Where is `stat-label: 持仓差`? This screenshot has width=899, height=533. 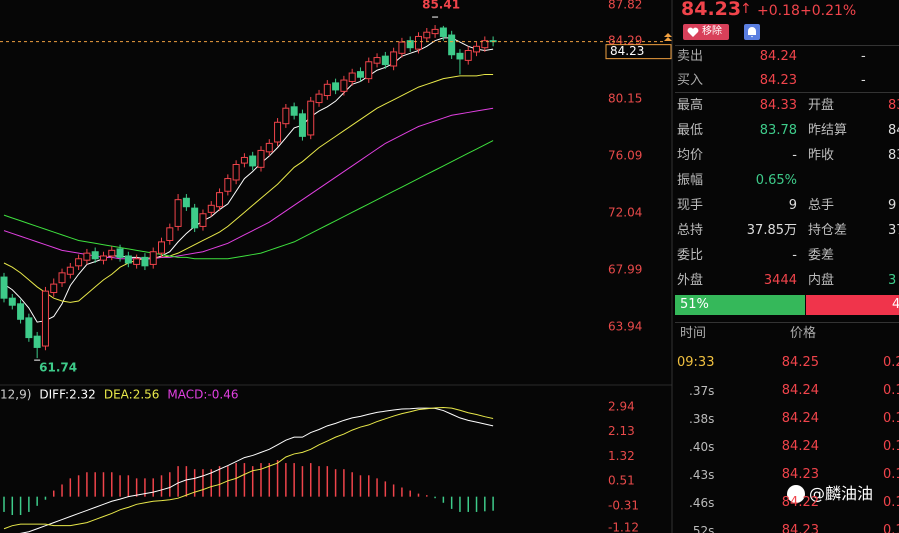 stat-label: 持仓差 is located at coordinates (828, 230).